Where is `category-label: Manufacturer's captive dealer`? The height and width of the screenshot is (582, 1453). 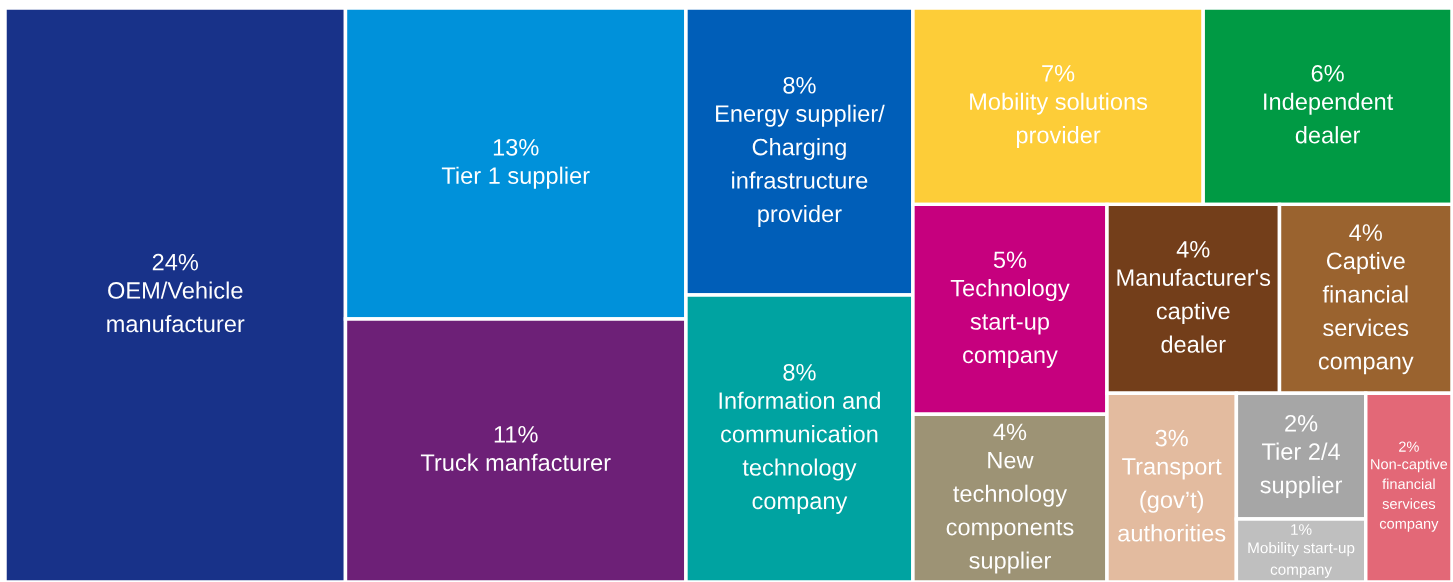 category-label: Manufacturer's captive dealer is located at coordinates (1194, 310).